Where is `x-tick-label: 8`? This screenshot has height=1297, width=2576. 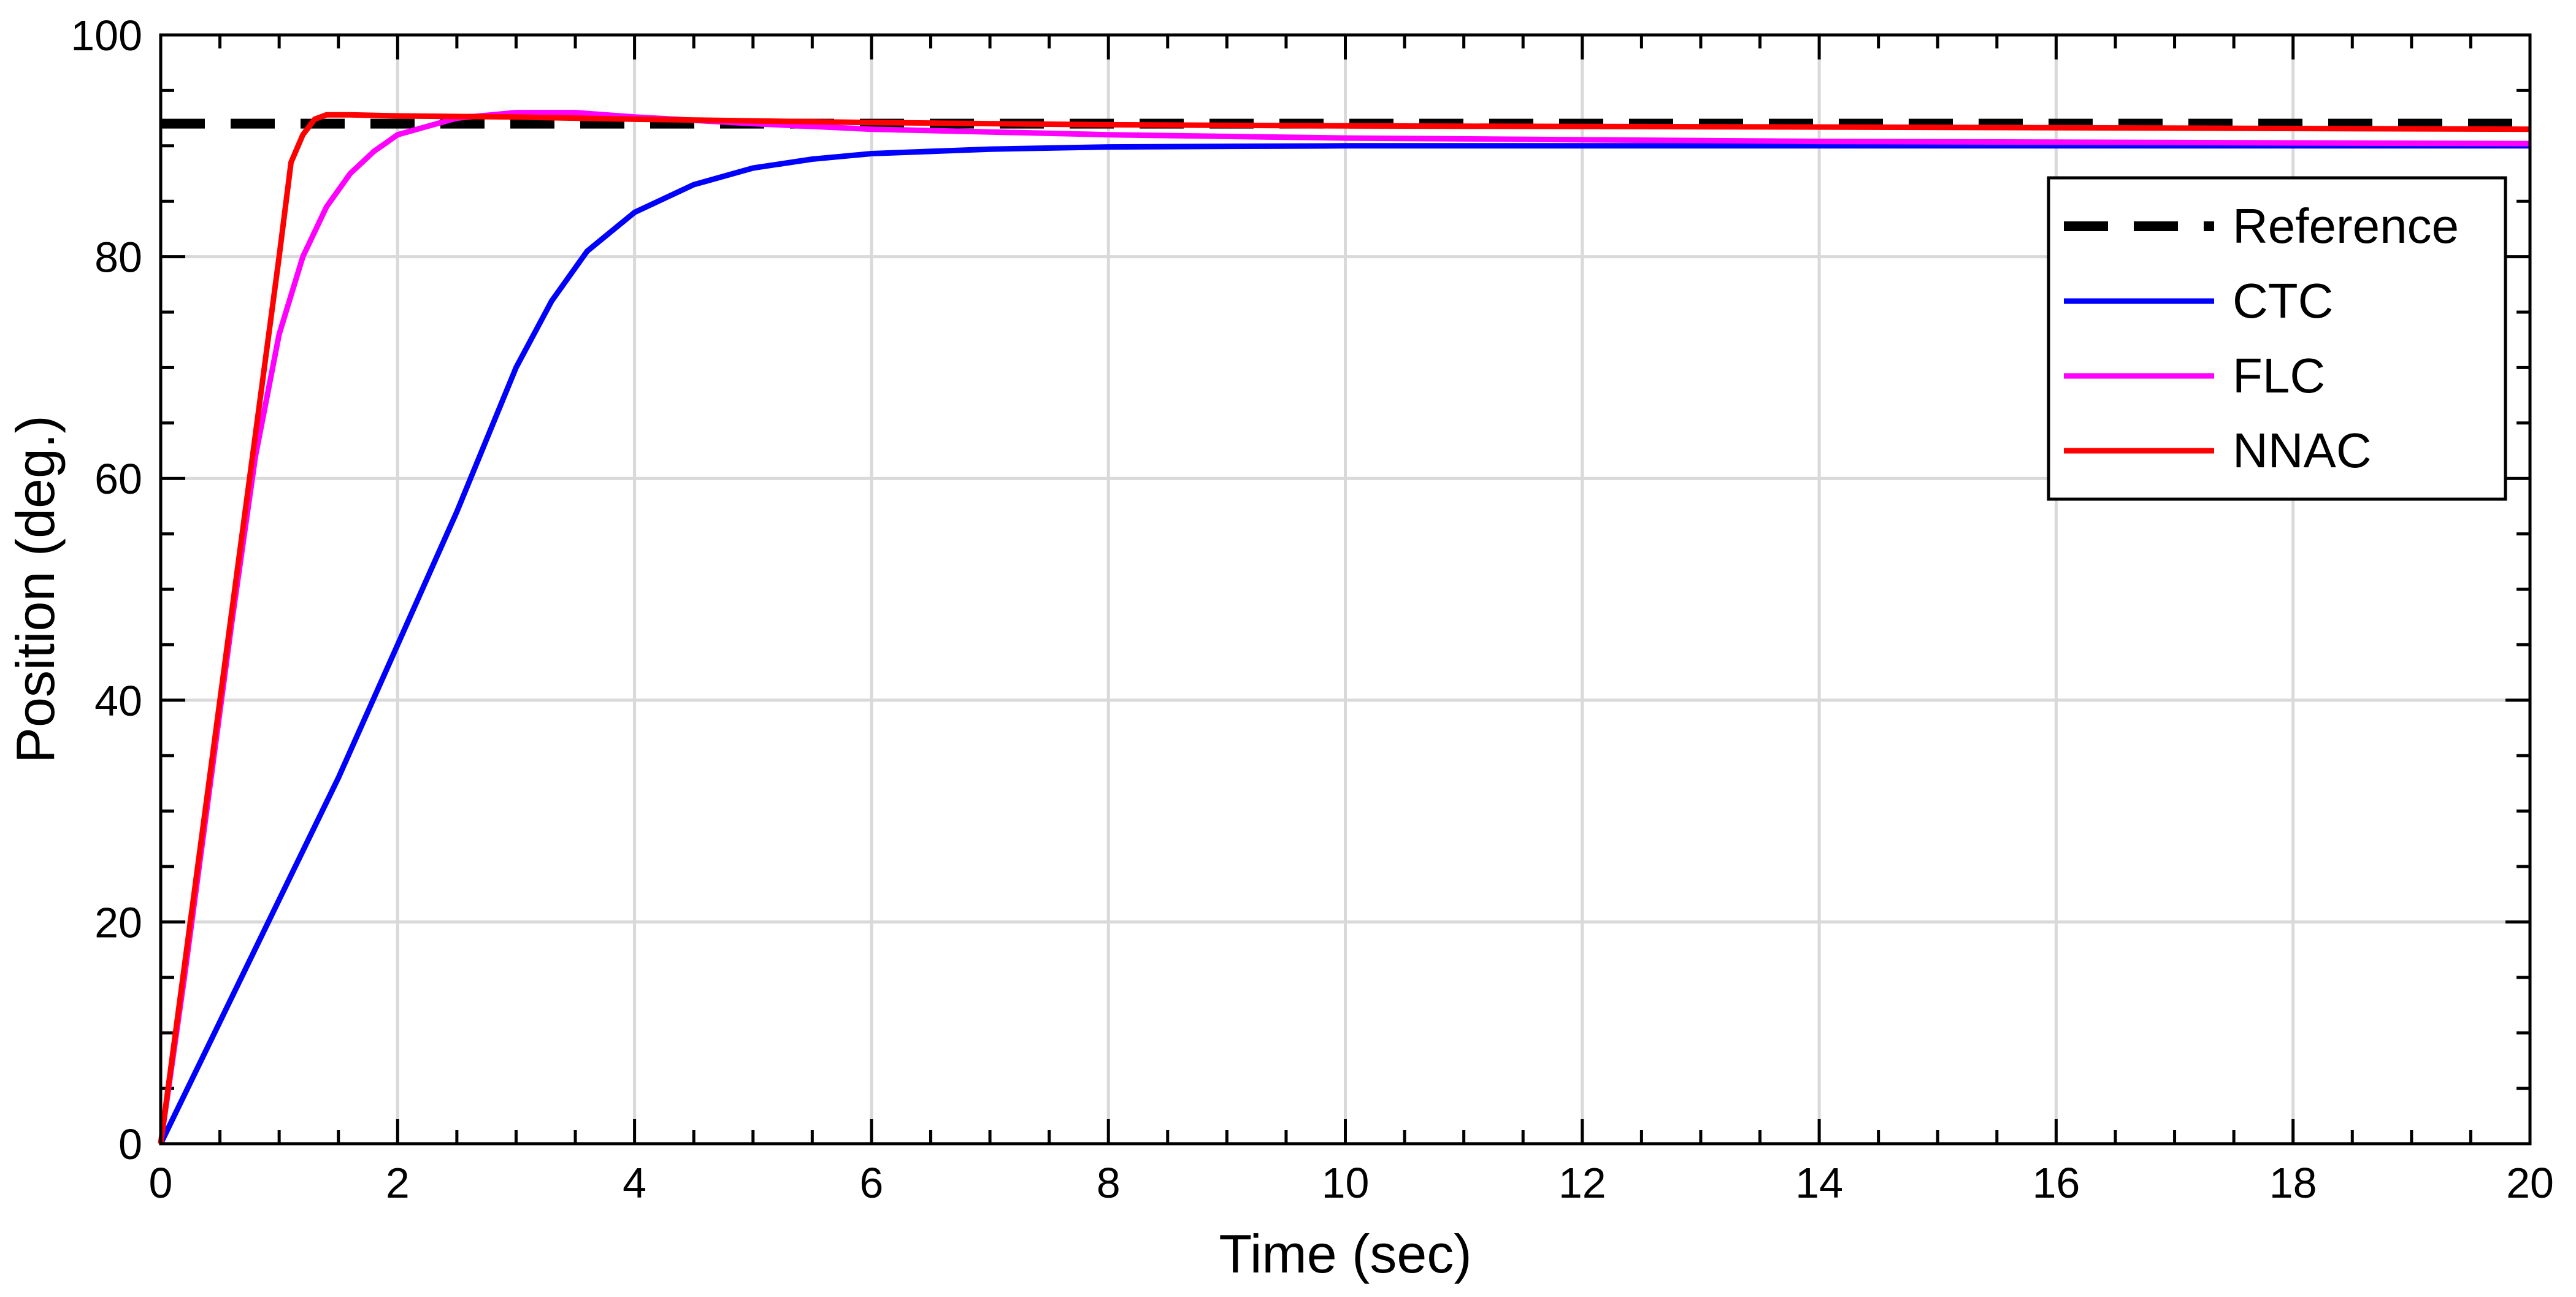
x-tick-label: 8 is located at coordinates (1109, 1183).